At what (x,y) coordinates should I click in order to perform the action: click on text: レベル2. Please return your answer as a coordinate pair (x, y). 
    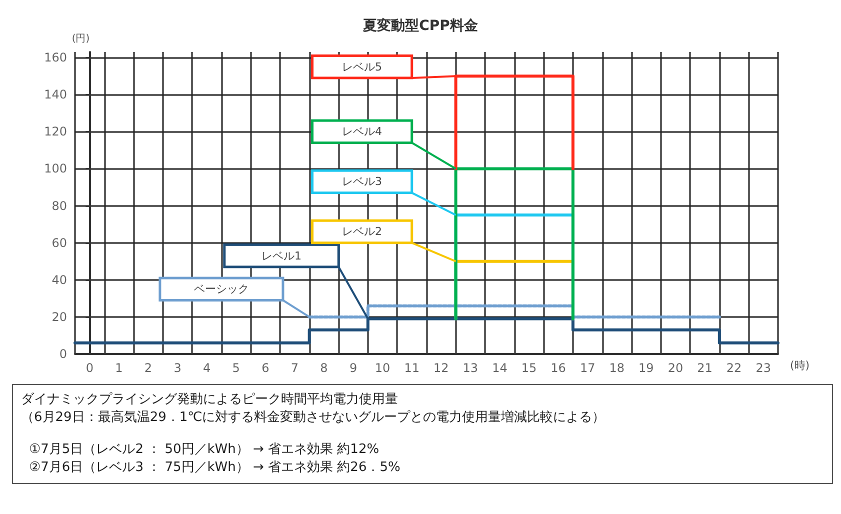
    Looking at the image, I should click on (362, 231).